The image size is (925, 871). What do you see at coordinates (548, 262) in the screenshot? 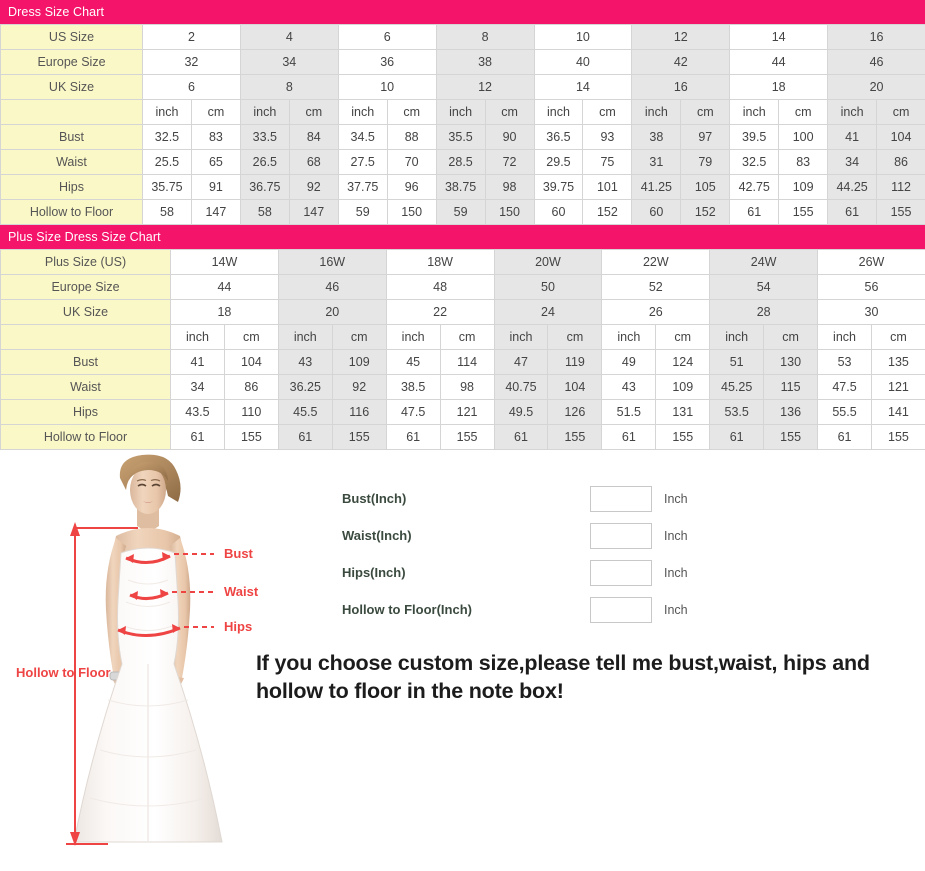
I see `size-cell: 20W` at bounding box center [548, 262].